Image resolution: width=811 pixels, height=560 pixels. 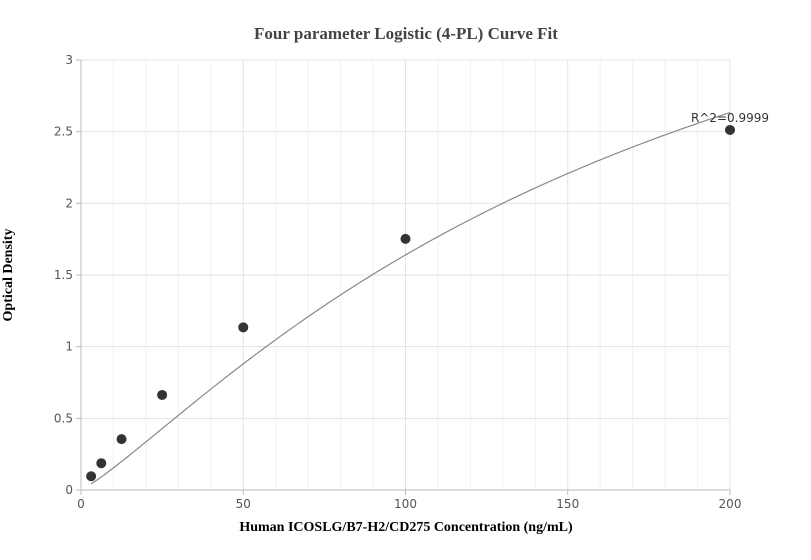 I want to click on chart-title: Four parameter Logistic (4-PL) Curve Fit, so click(x=406, y=33).